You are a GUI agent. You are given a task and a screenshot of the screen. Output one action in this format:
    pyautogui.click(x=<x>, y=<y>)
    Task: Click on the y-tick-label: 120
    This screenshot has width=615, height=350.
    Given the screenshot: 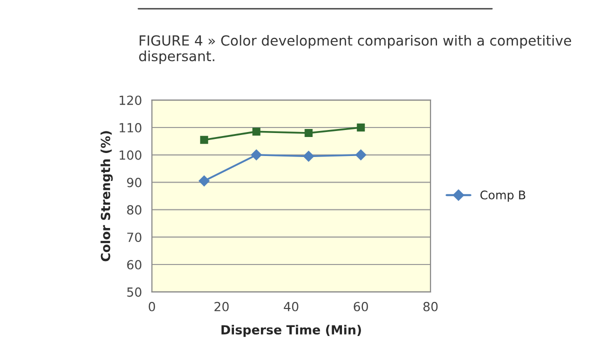 What is the action you would take?
    pyautogui.click(x=131, y=101)
    